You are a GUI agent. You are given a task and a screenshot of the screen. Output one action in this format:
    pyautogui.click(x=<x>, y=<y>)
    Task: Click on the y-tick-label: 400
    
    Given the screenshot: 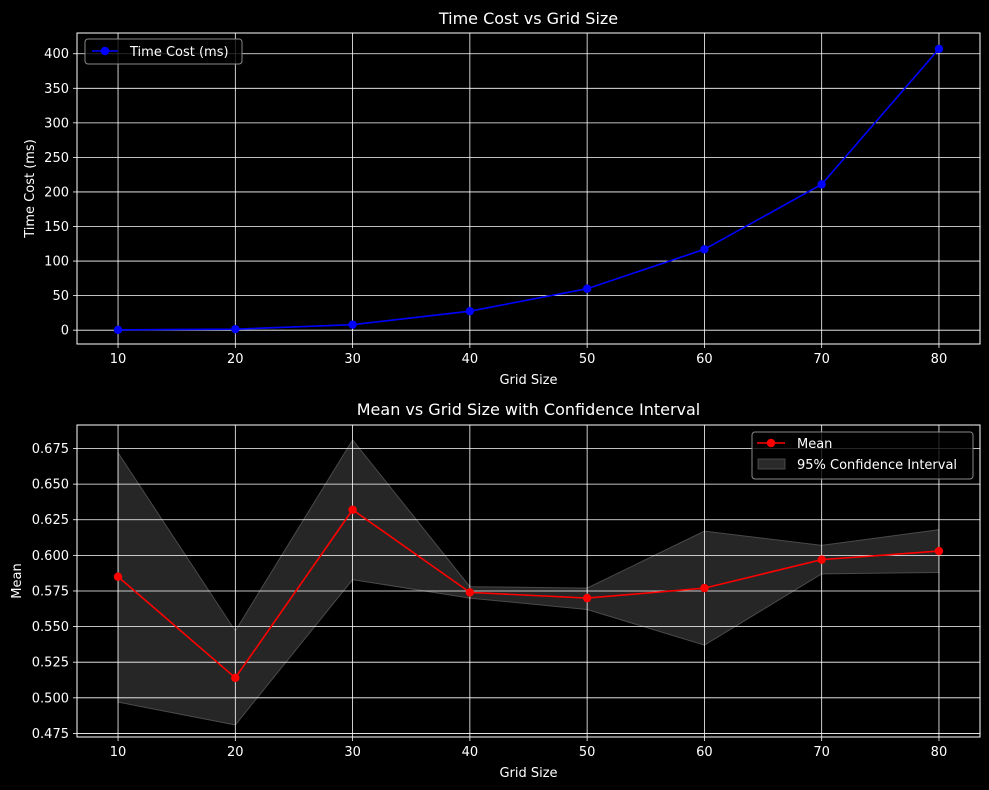 What is the action you would take?
    pyautogui.click(x=56, y=54)
    